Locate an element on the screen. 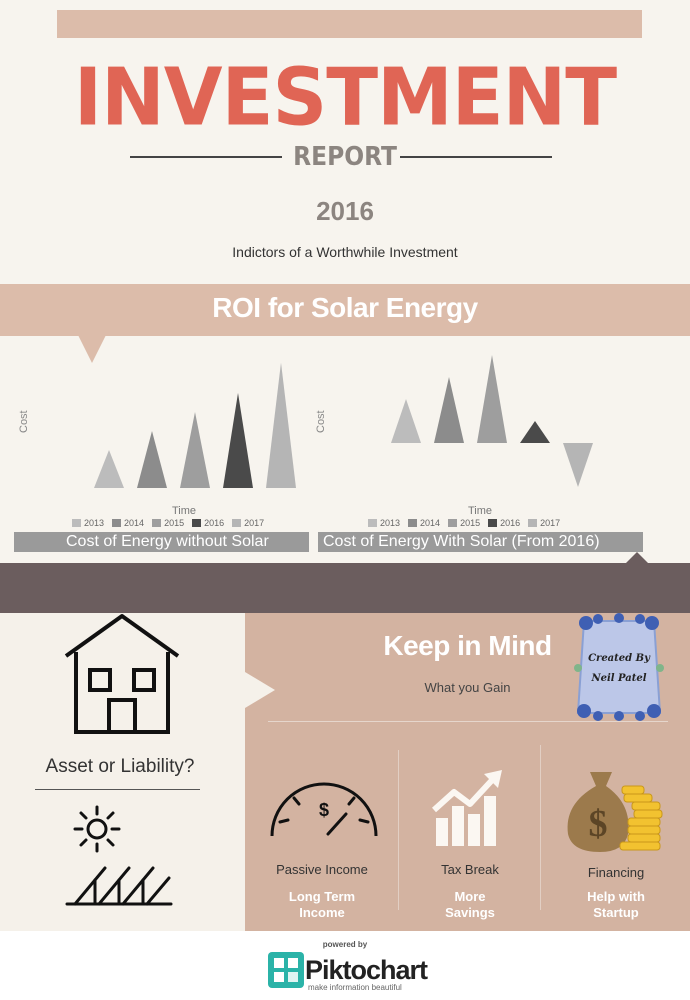  keep-rule is located at coordinates (468, 721).